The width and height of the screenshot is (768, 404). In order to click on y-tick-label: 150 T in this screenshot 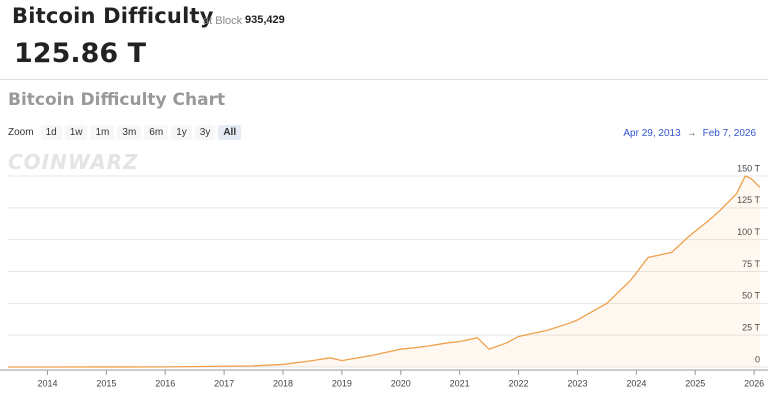, I will do `click(748, 168)`.